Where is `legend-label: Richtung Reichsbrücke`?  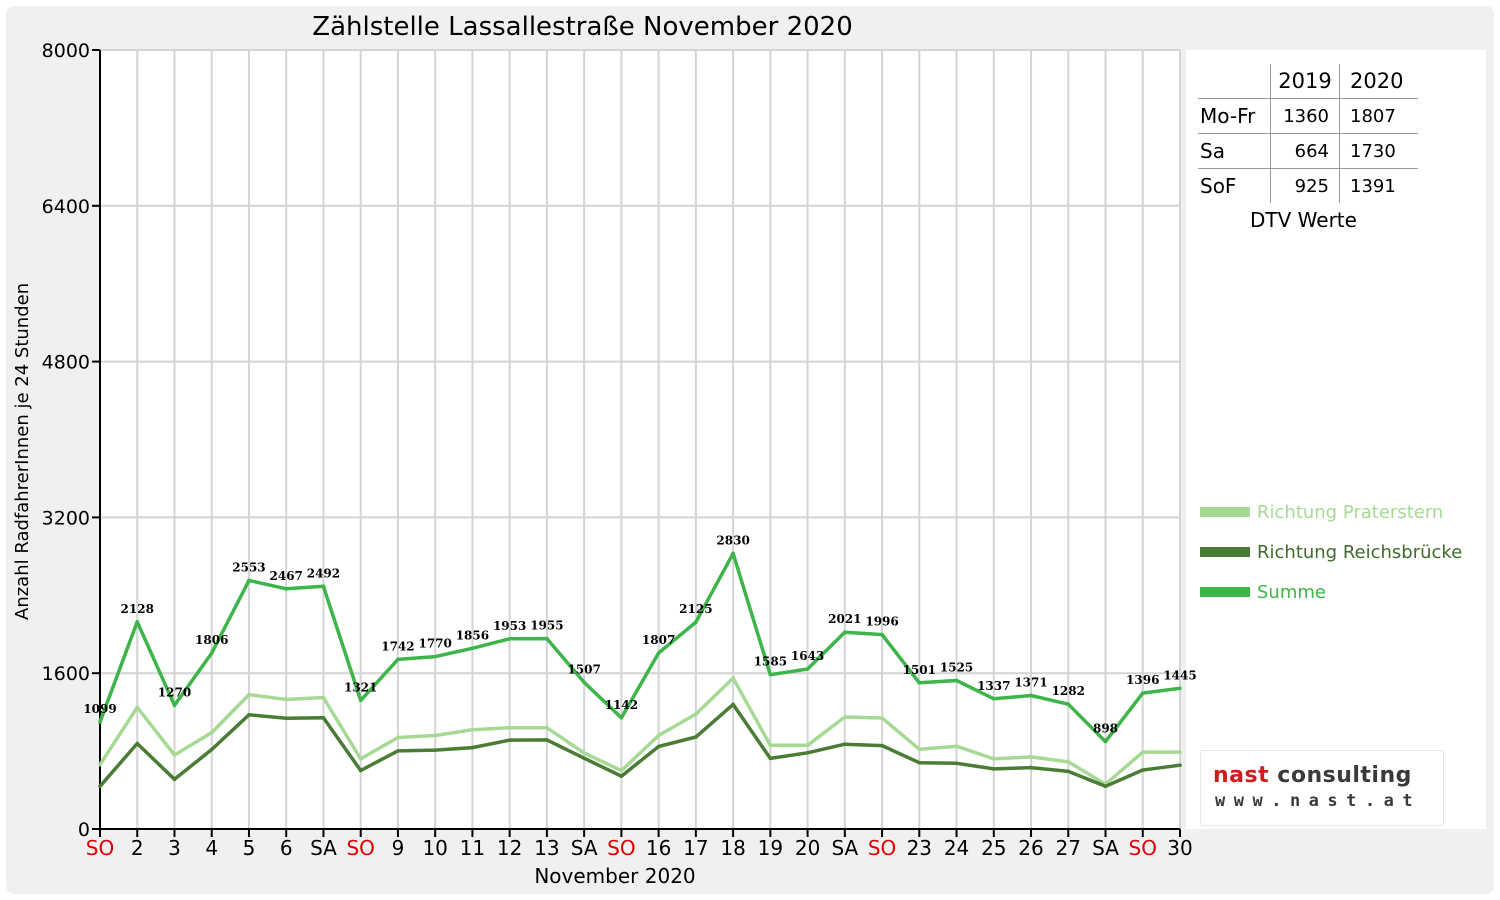 legend-label: Richtung Reichsbrücke is located at coordinates (1360, 552).